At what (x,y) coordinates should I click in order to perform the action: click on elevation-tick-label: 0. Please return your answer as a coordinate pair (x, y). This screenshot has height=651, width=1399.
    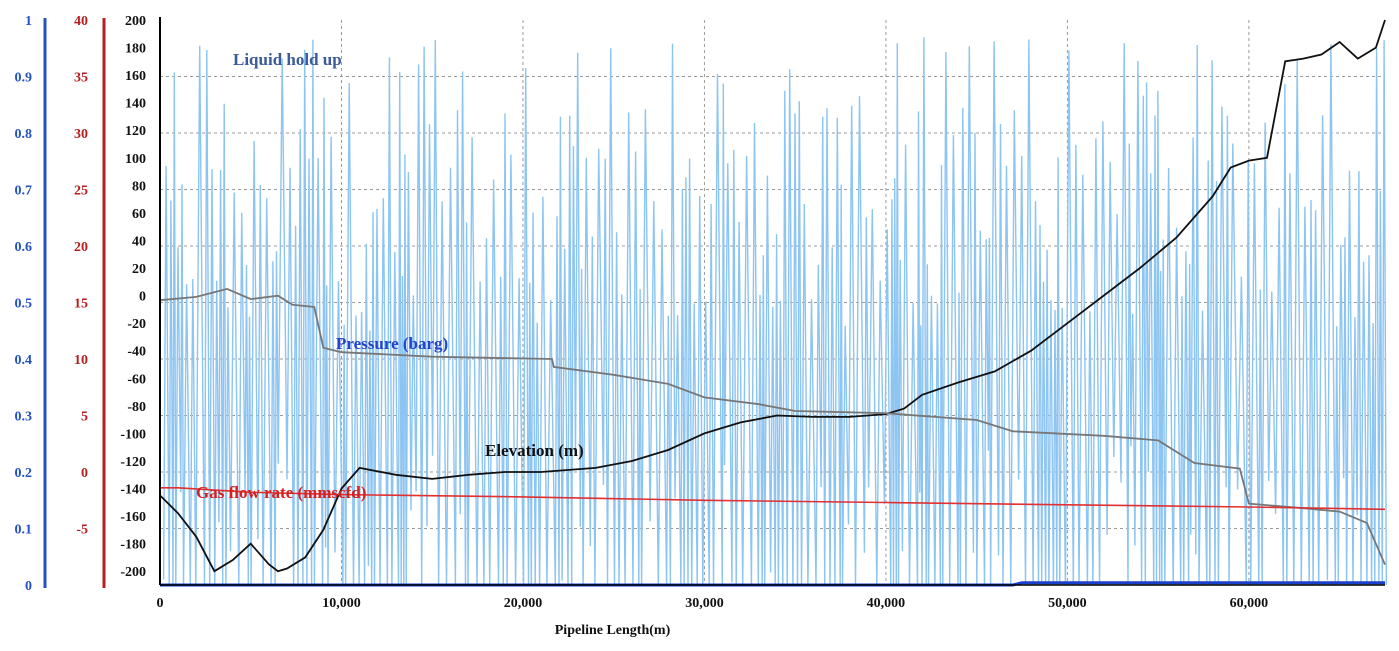
    Looking at the image, I should click on (142, 297).